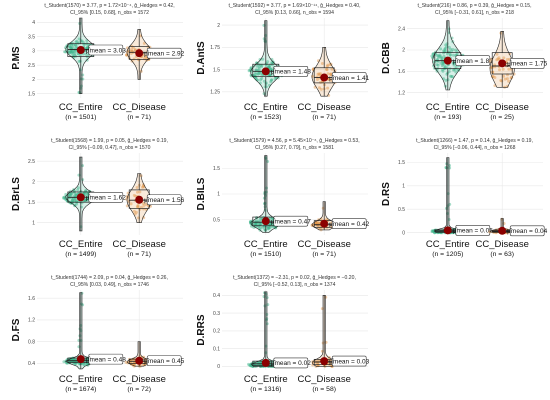 This screenshot has height=400, width=550. What do you see at coordinates (215, 92) in the screenshot?
I see `y-tick-label: 1.25` at bounding box center [215, 92].